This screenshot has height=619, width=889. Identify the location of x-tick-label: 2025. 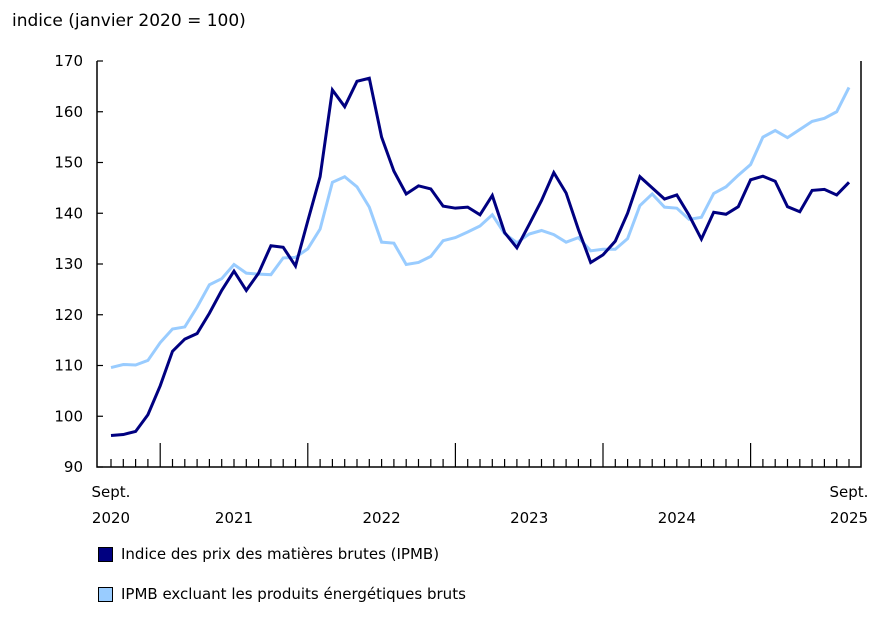
(849, 518).